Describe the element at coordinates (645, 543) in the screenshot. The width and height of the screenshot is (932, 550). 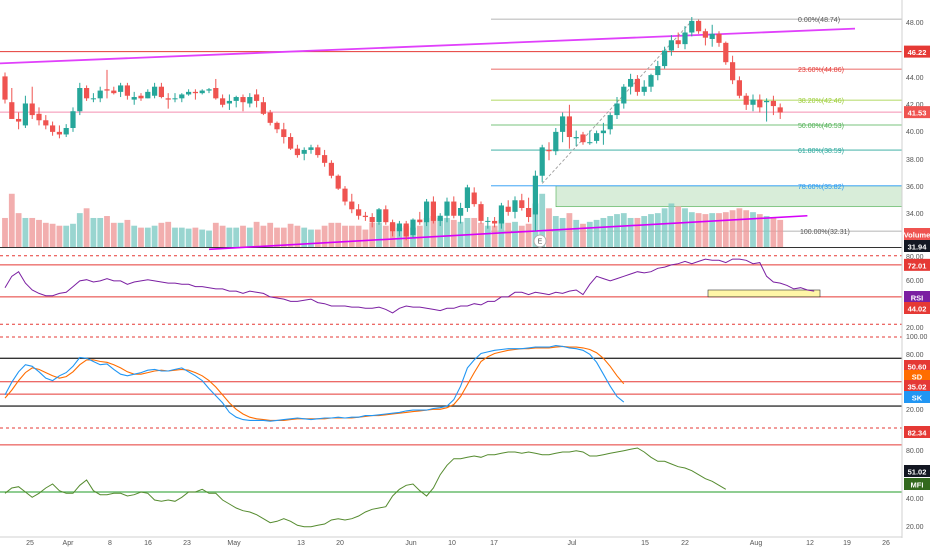
I see `x-axis-tick-label: 15` at that location.